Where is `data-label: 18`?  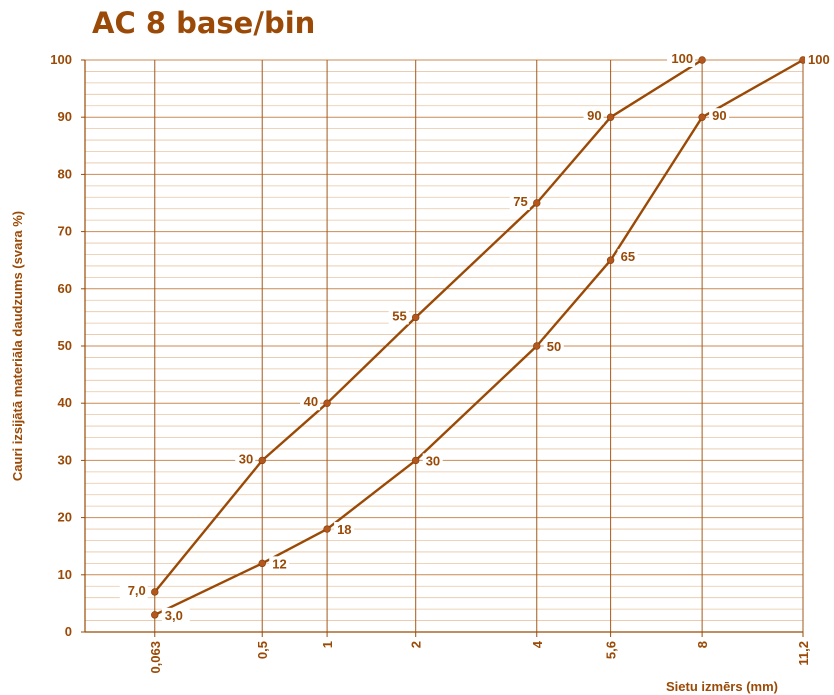 data-label: 18 is located at coordinates (344, 529).